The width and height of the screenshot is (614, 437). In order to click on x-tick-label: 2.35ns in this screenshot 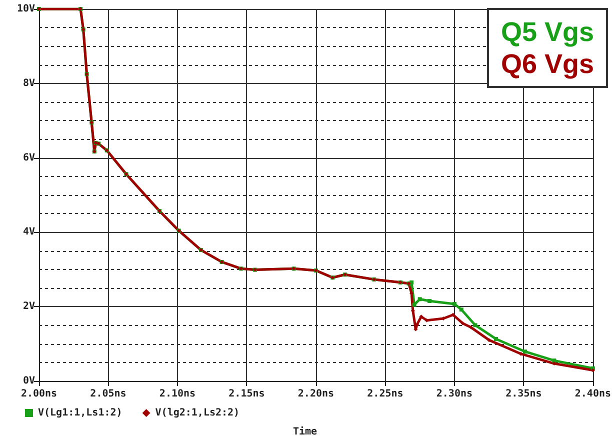, I will do `click(524, 394)`.